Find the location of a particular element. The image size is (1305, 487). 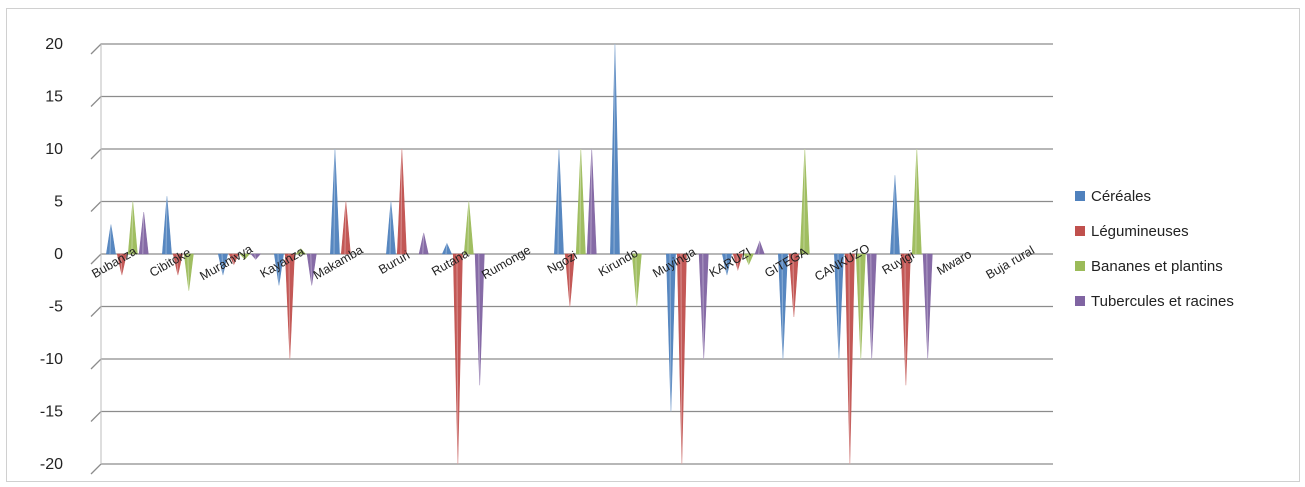

legend-label: Bananes et plantins is located at coordinates (1157, 266).